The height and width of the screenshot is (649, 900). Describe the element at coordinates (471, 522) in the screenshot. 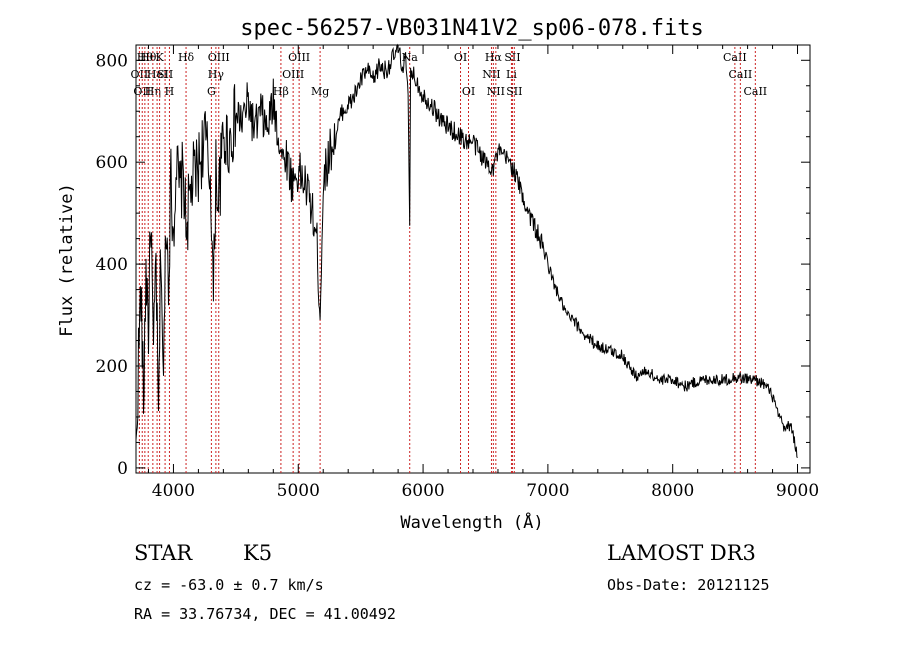

I see `x-axis-label: Wavelength (Å)` at that location.